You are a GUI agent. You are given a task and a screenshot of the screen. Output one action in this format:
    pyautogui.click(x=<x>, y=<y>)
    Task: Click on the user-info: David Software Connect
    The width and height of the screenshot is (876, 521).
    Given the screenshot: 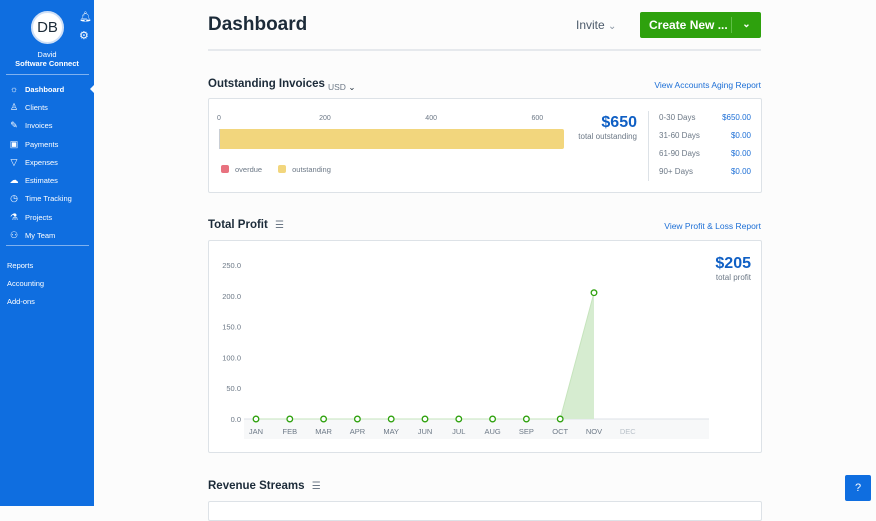 What is the action you would take?
    pyautogui.click(x=47, y=59)
    